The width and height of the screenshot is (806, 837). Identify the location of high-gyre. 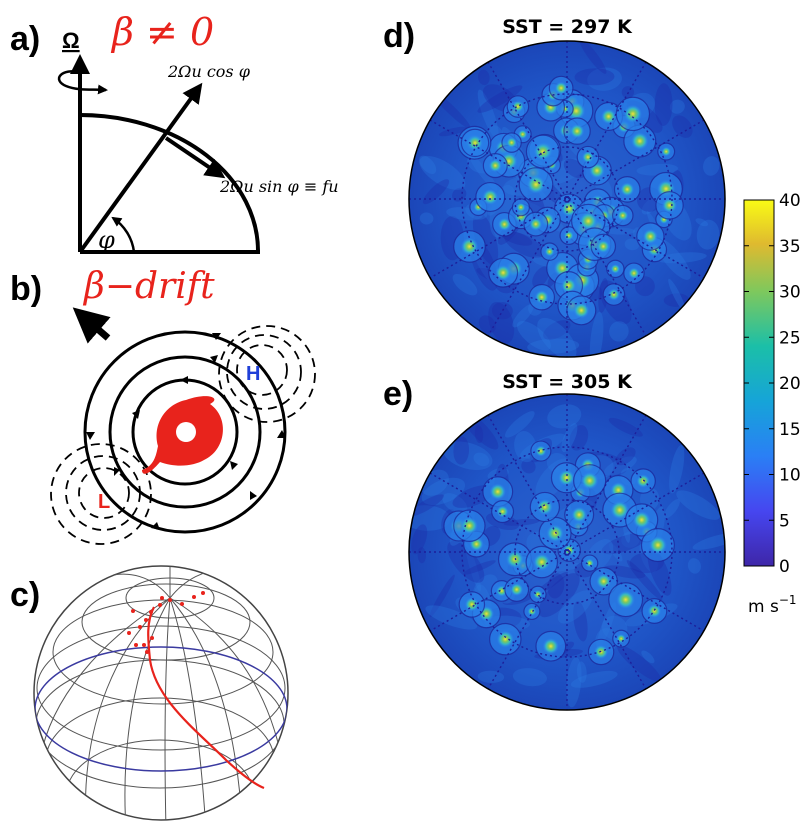
(267, 374).